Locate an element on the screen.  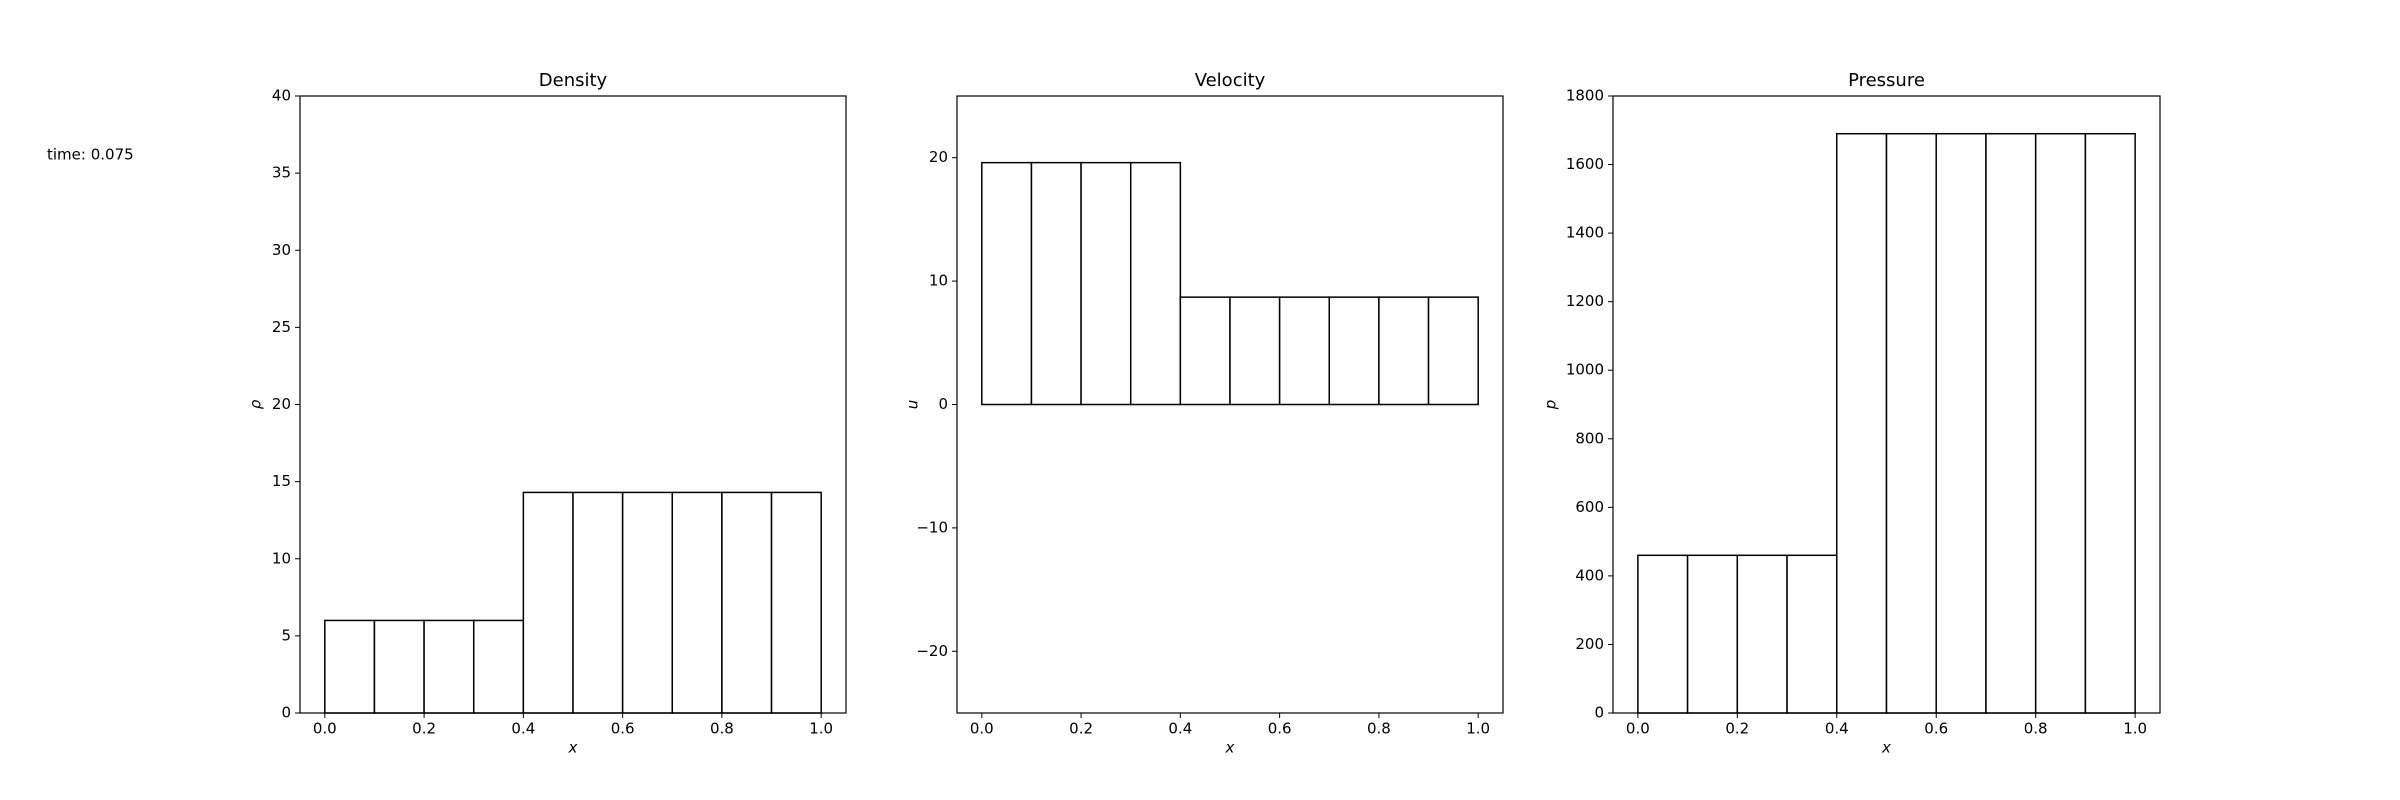
time-annotation: time: 0.075 is located at coordinates (90, 155).